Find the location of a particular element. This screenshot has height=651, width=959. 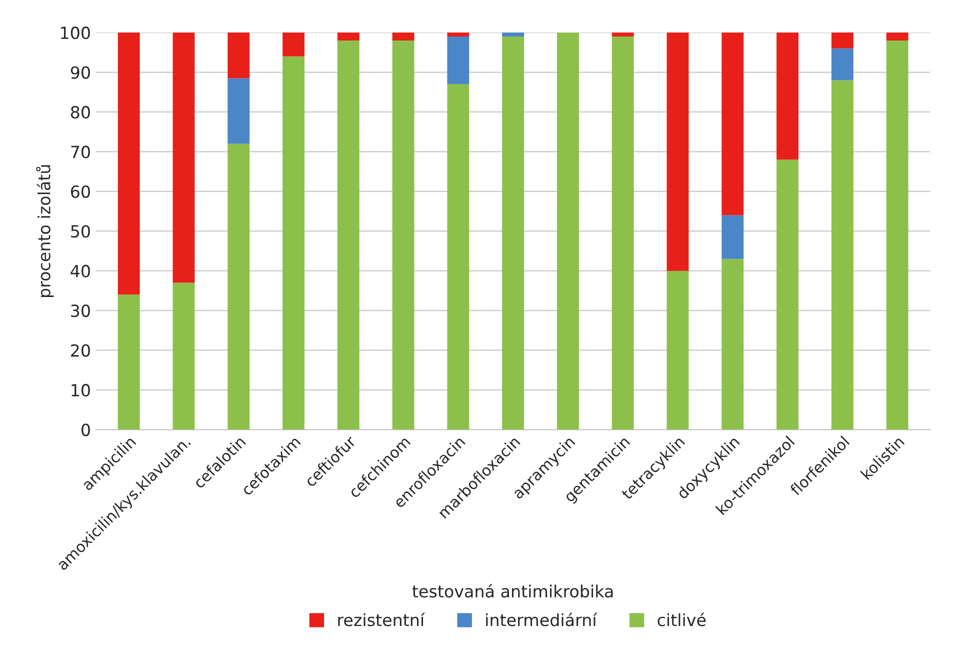

y-tick-label: 80 is located at coordinates (80, 112).